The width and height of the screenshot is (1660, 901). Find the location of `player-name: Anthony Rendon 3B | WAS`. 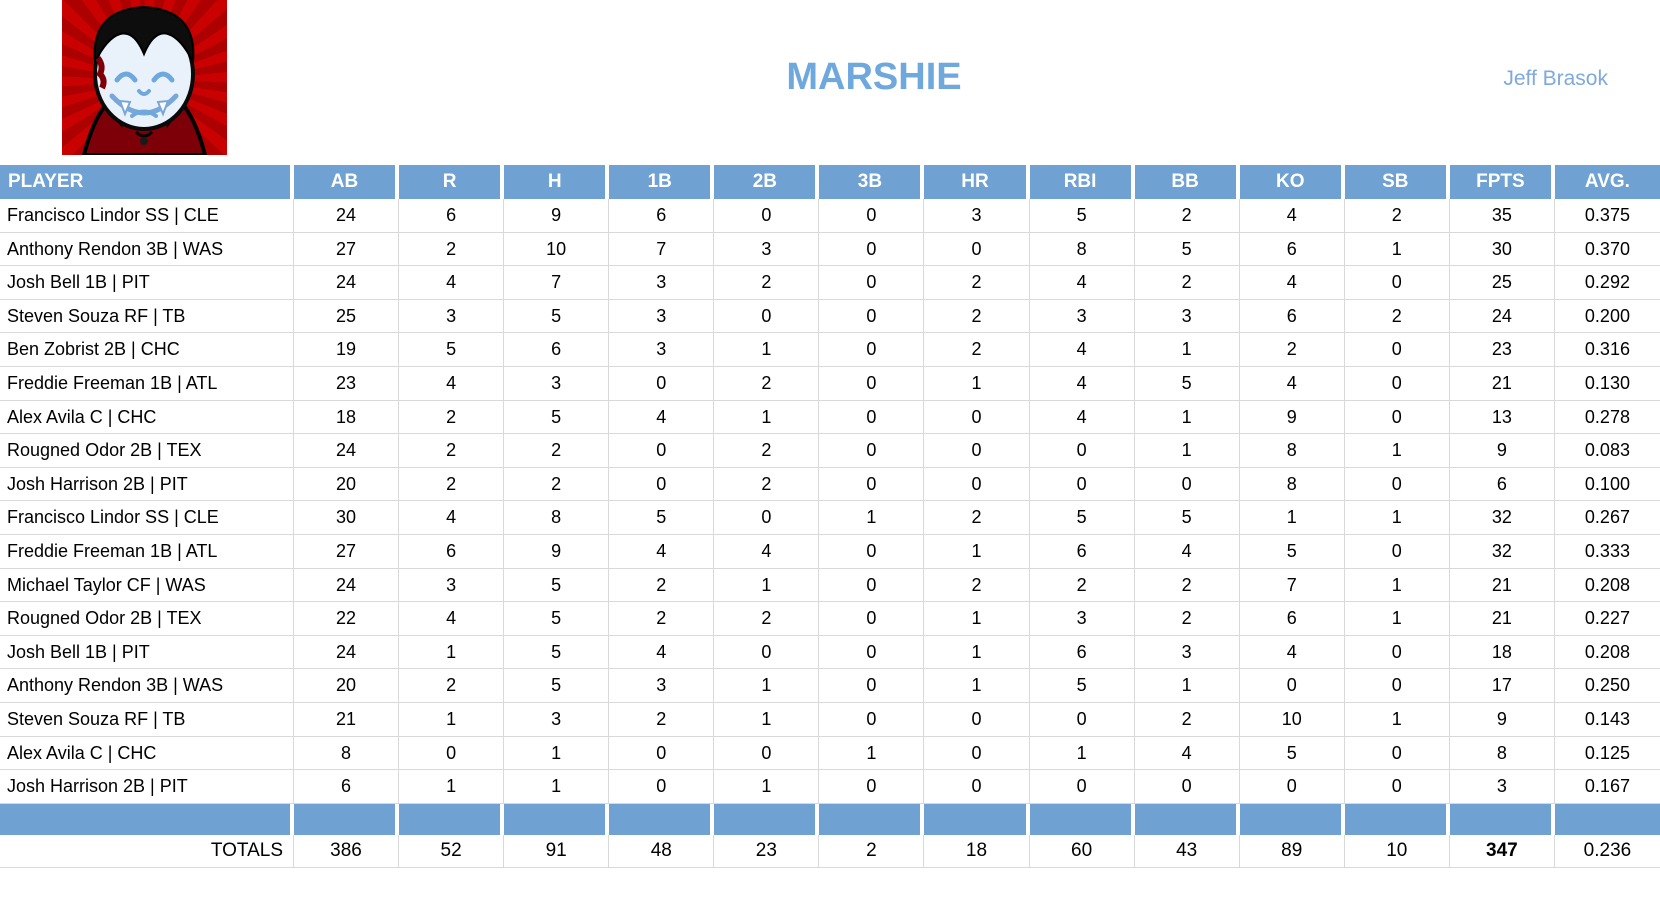

player-name: Anthony Rendon 3B | WAS is located at coordinates (147, 686).